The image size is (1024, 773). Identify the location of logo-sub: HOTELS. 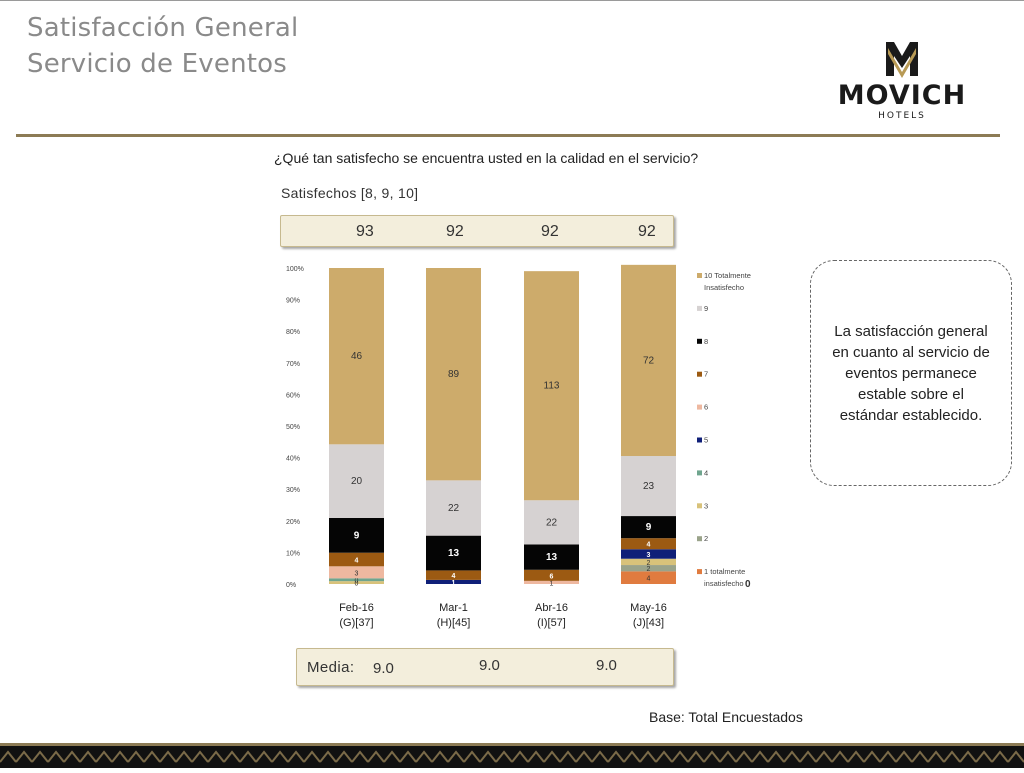
(902, 116).